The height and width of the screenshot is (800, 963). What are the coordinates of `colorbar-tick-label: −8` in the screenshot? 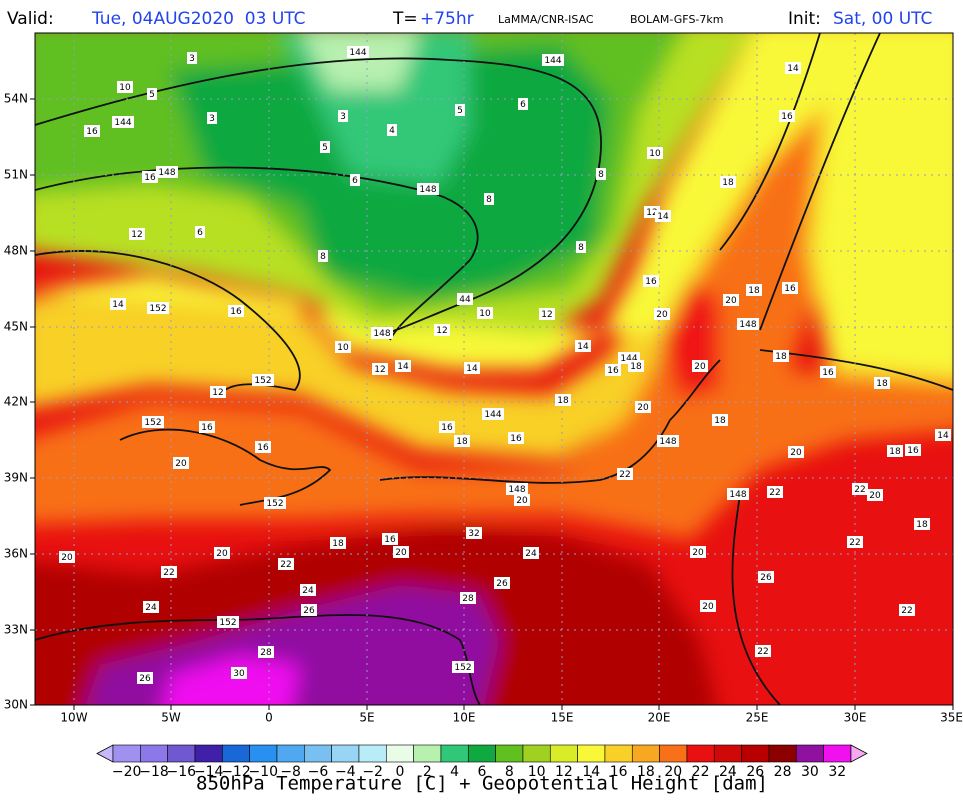 It's located at (290, 772).